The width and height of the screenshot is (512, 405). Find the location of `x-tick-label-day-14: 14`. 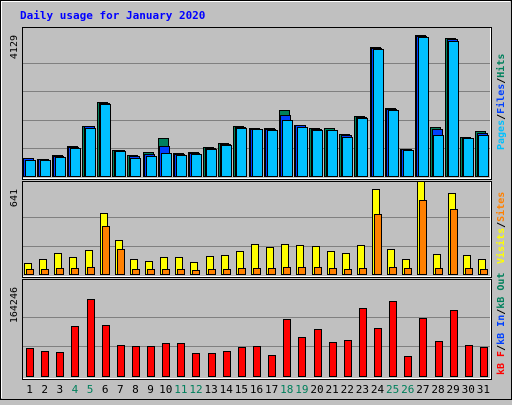

x-tick-label-day-14: 14 is located at coordinates (227, 389).